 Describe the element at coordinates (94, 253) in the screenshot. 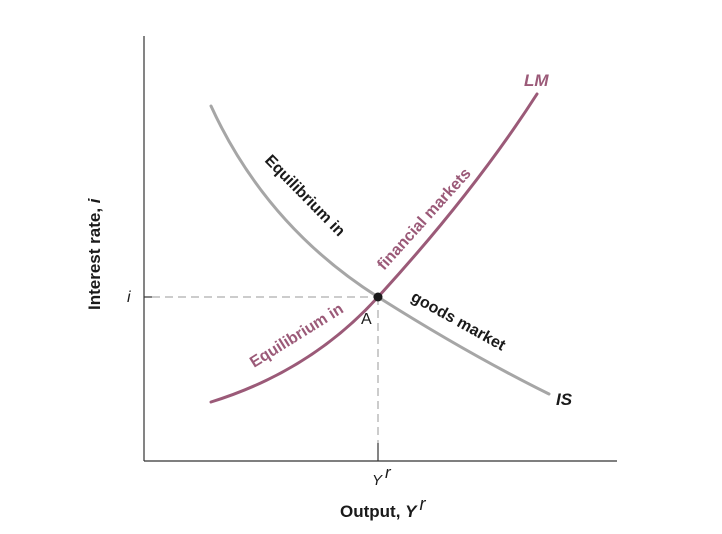

I see `y-axis-title: Interest rate, i` at that location.